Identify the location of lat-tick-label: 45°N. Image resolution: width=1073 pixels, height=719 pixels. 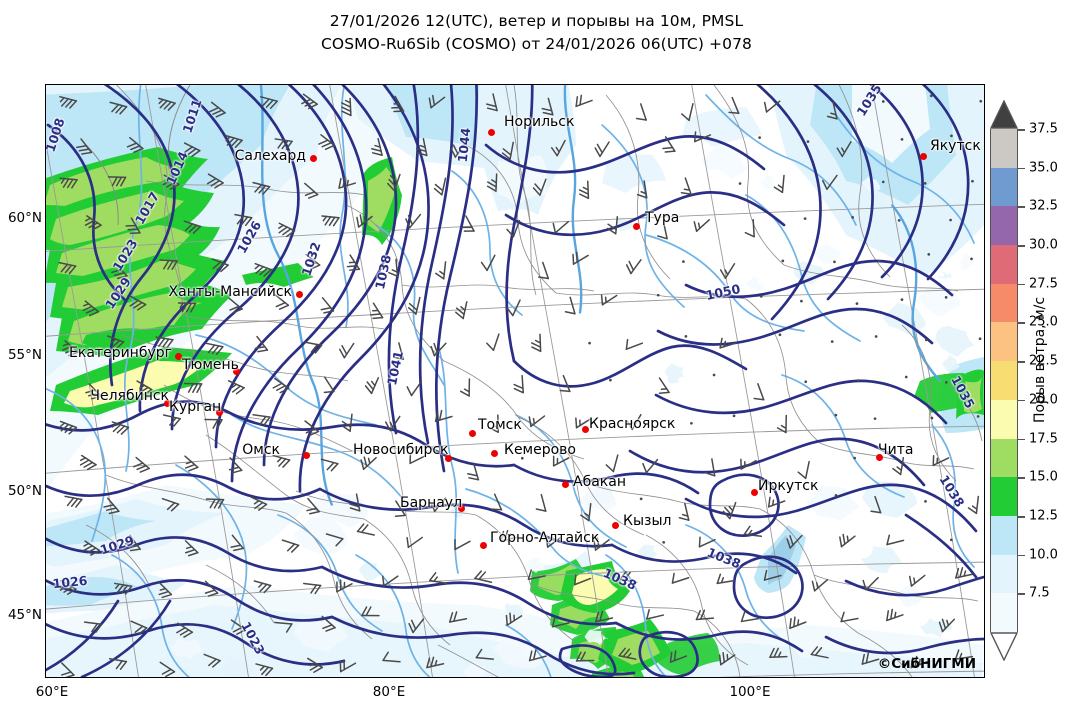
(24, 615).